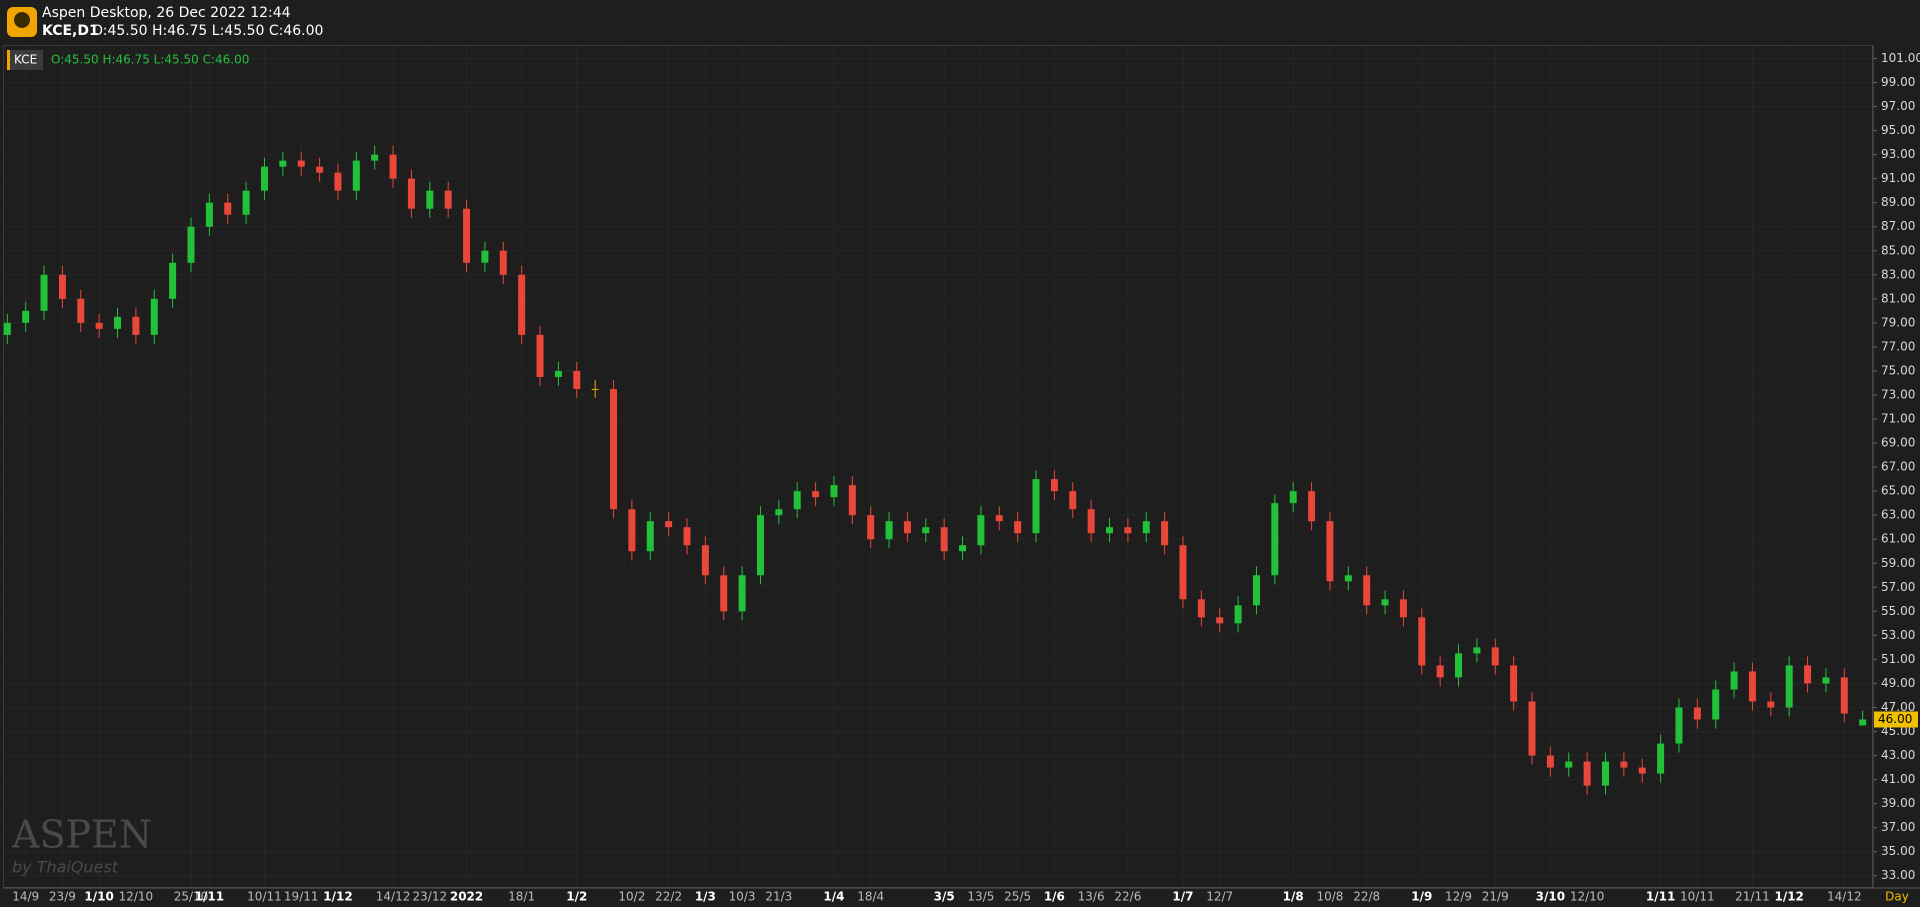 The width and height of the screenshot is (1920, 907). Describe the element at coordinates (870, 897) in the screenshot. I see `x-tick-label: 18/4` at that location.